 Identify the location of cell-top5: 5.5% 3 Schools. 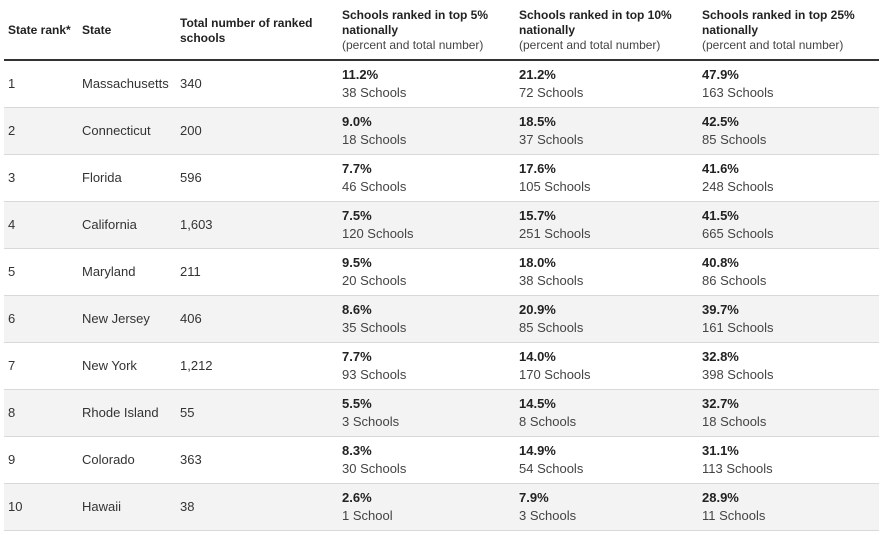
(426, 413).